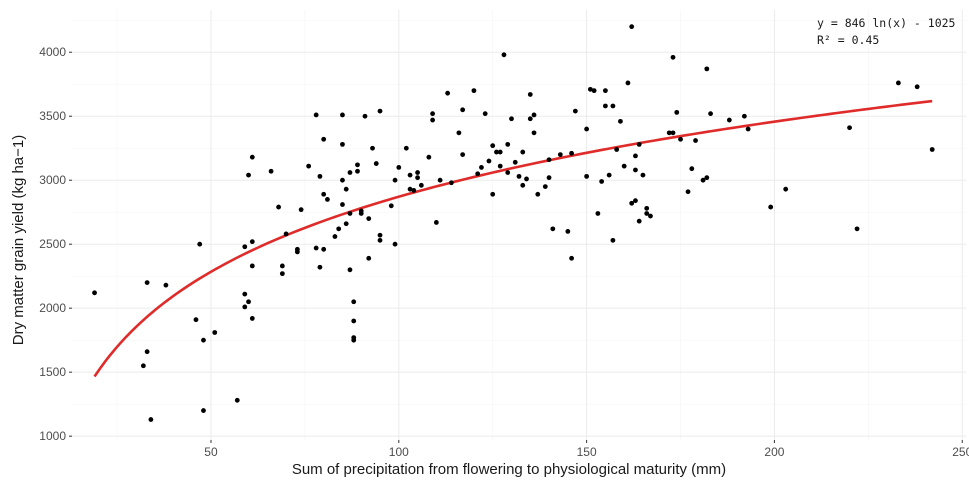 The image size is (969, 484). Describe the element at coordinates (960, 452) in the screenshot. I see `x-tick-label: 250` at that location.